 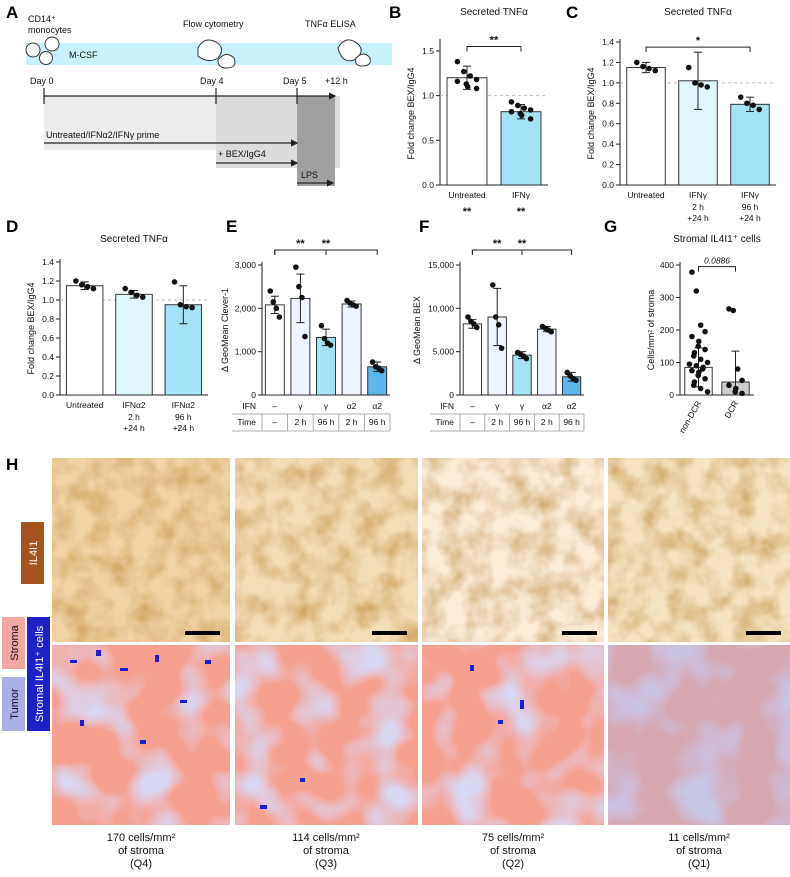 What do you see at coordinates (428, 140) in the screenshot?
I see `y-tick-label: 0.5` at bounding box center [428, 140].